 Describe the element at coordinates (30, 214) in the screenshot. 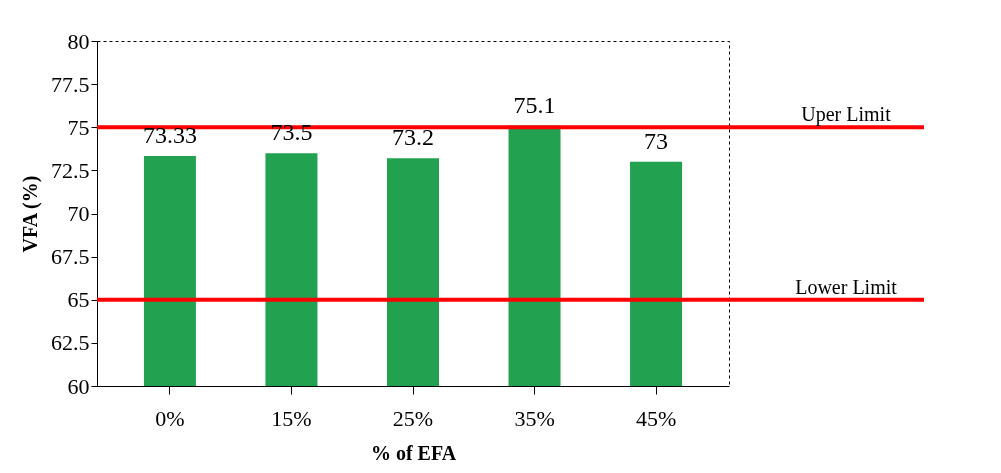

I see `y-axis-title: VFA (%)` at that location.